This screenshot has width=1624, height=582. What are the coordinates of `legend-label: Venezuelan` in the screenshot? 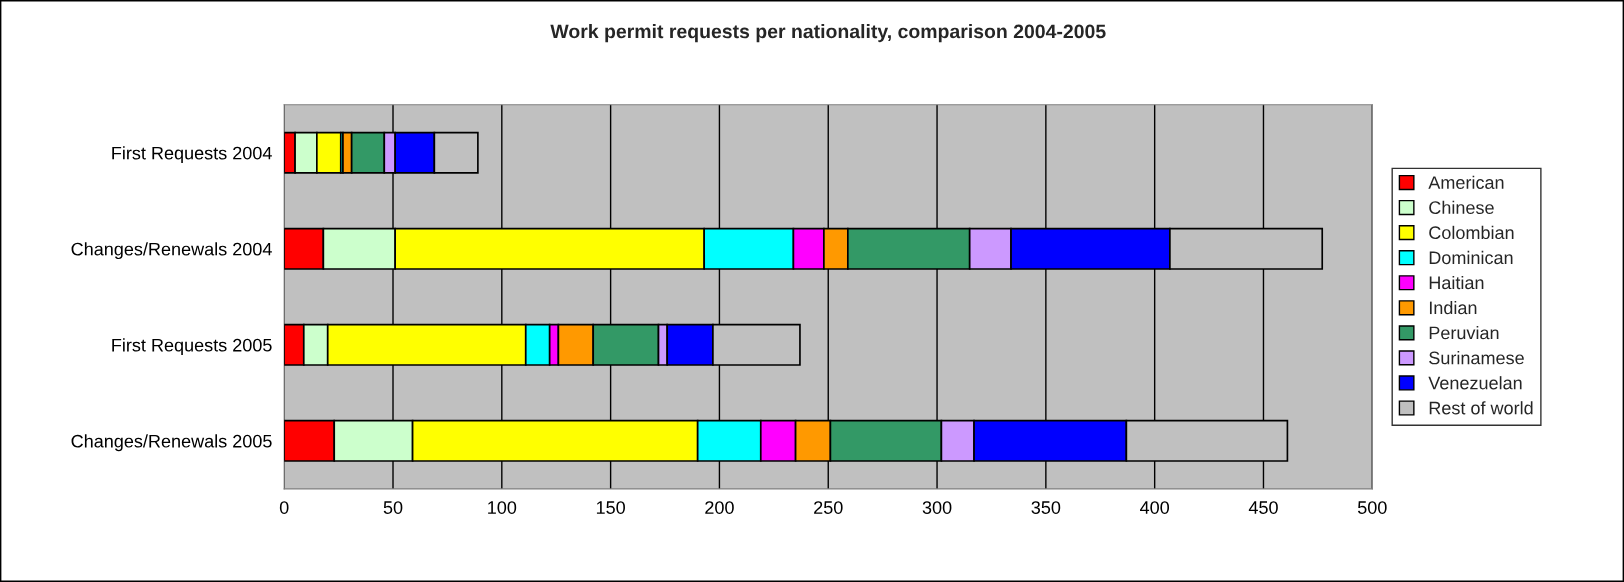 It's located at (1475, 383).